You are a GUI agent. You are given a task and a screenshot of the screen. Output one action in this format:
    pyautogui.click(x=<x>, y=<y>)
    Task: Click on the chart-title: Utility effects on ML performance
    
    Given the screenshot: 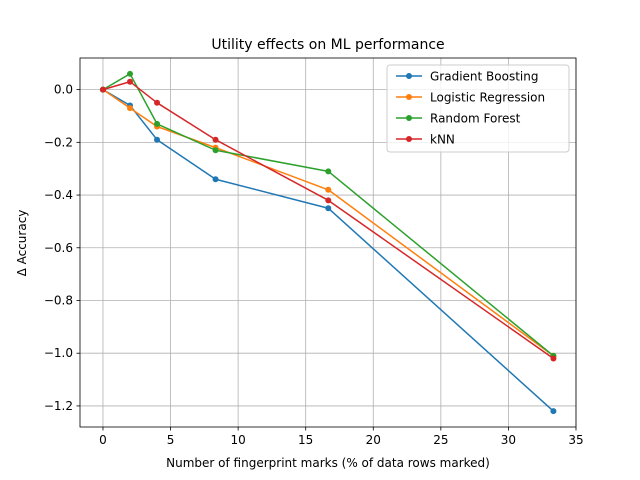 What is the action you would take?
    pyautogui.click(x=327, y=45)
    